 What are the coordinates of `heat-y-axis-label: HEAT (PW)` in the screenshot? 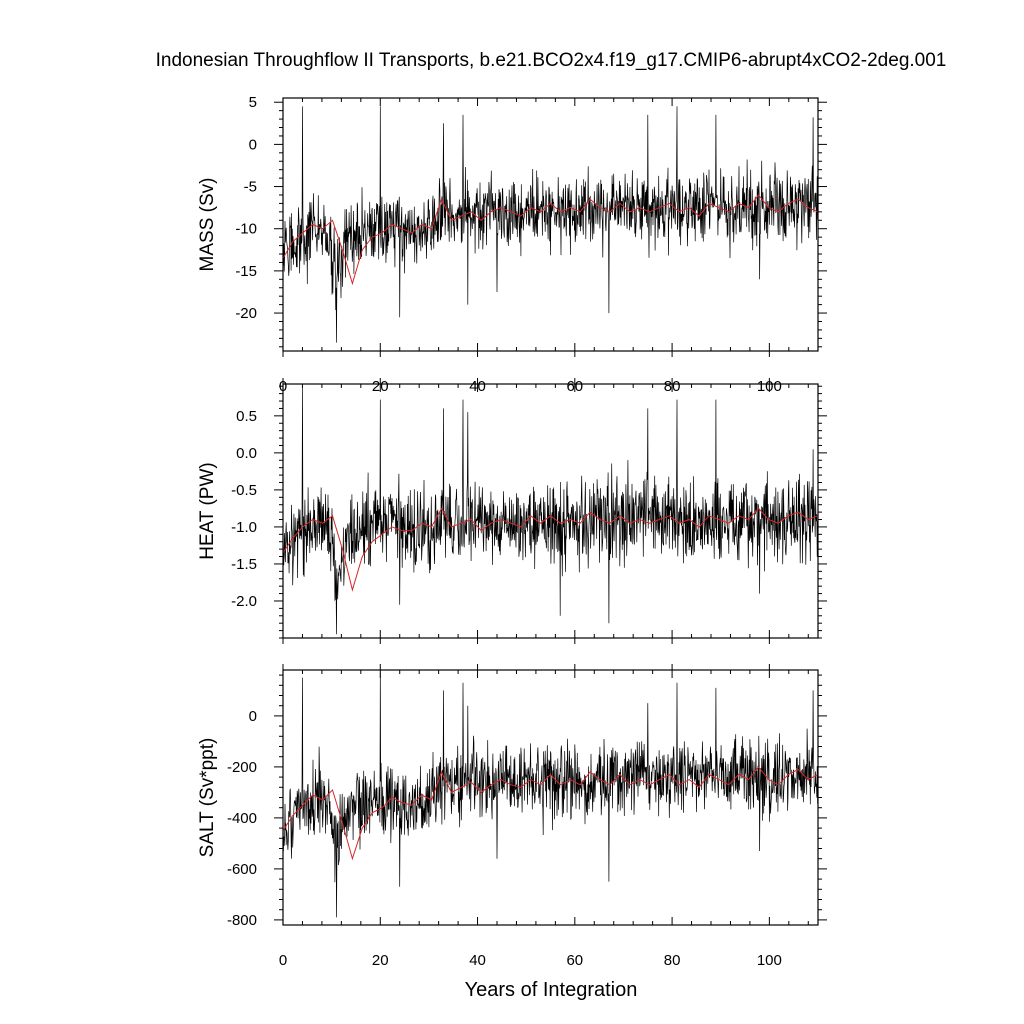 It's located at (207, 510).